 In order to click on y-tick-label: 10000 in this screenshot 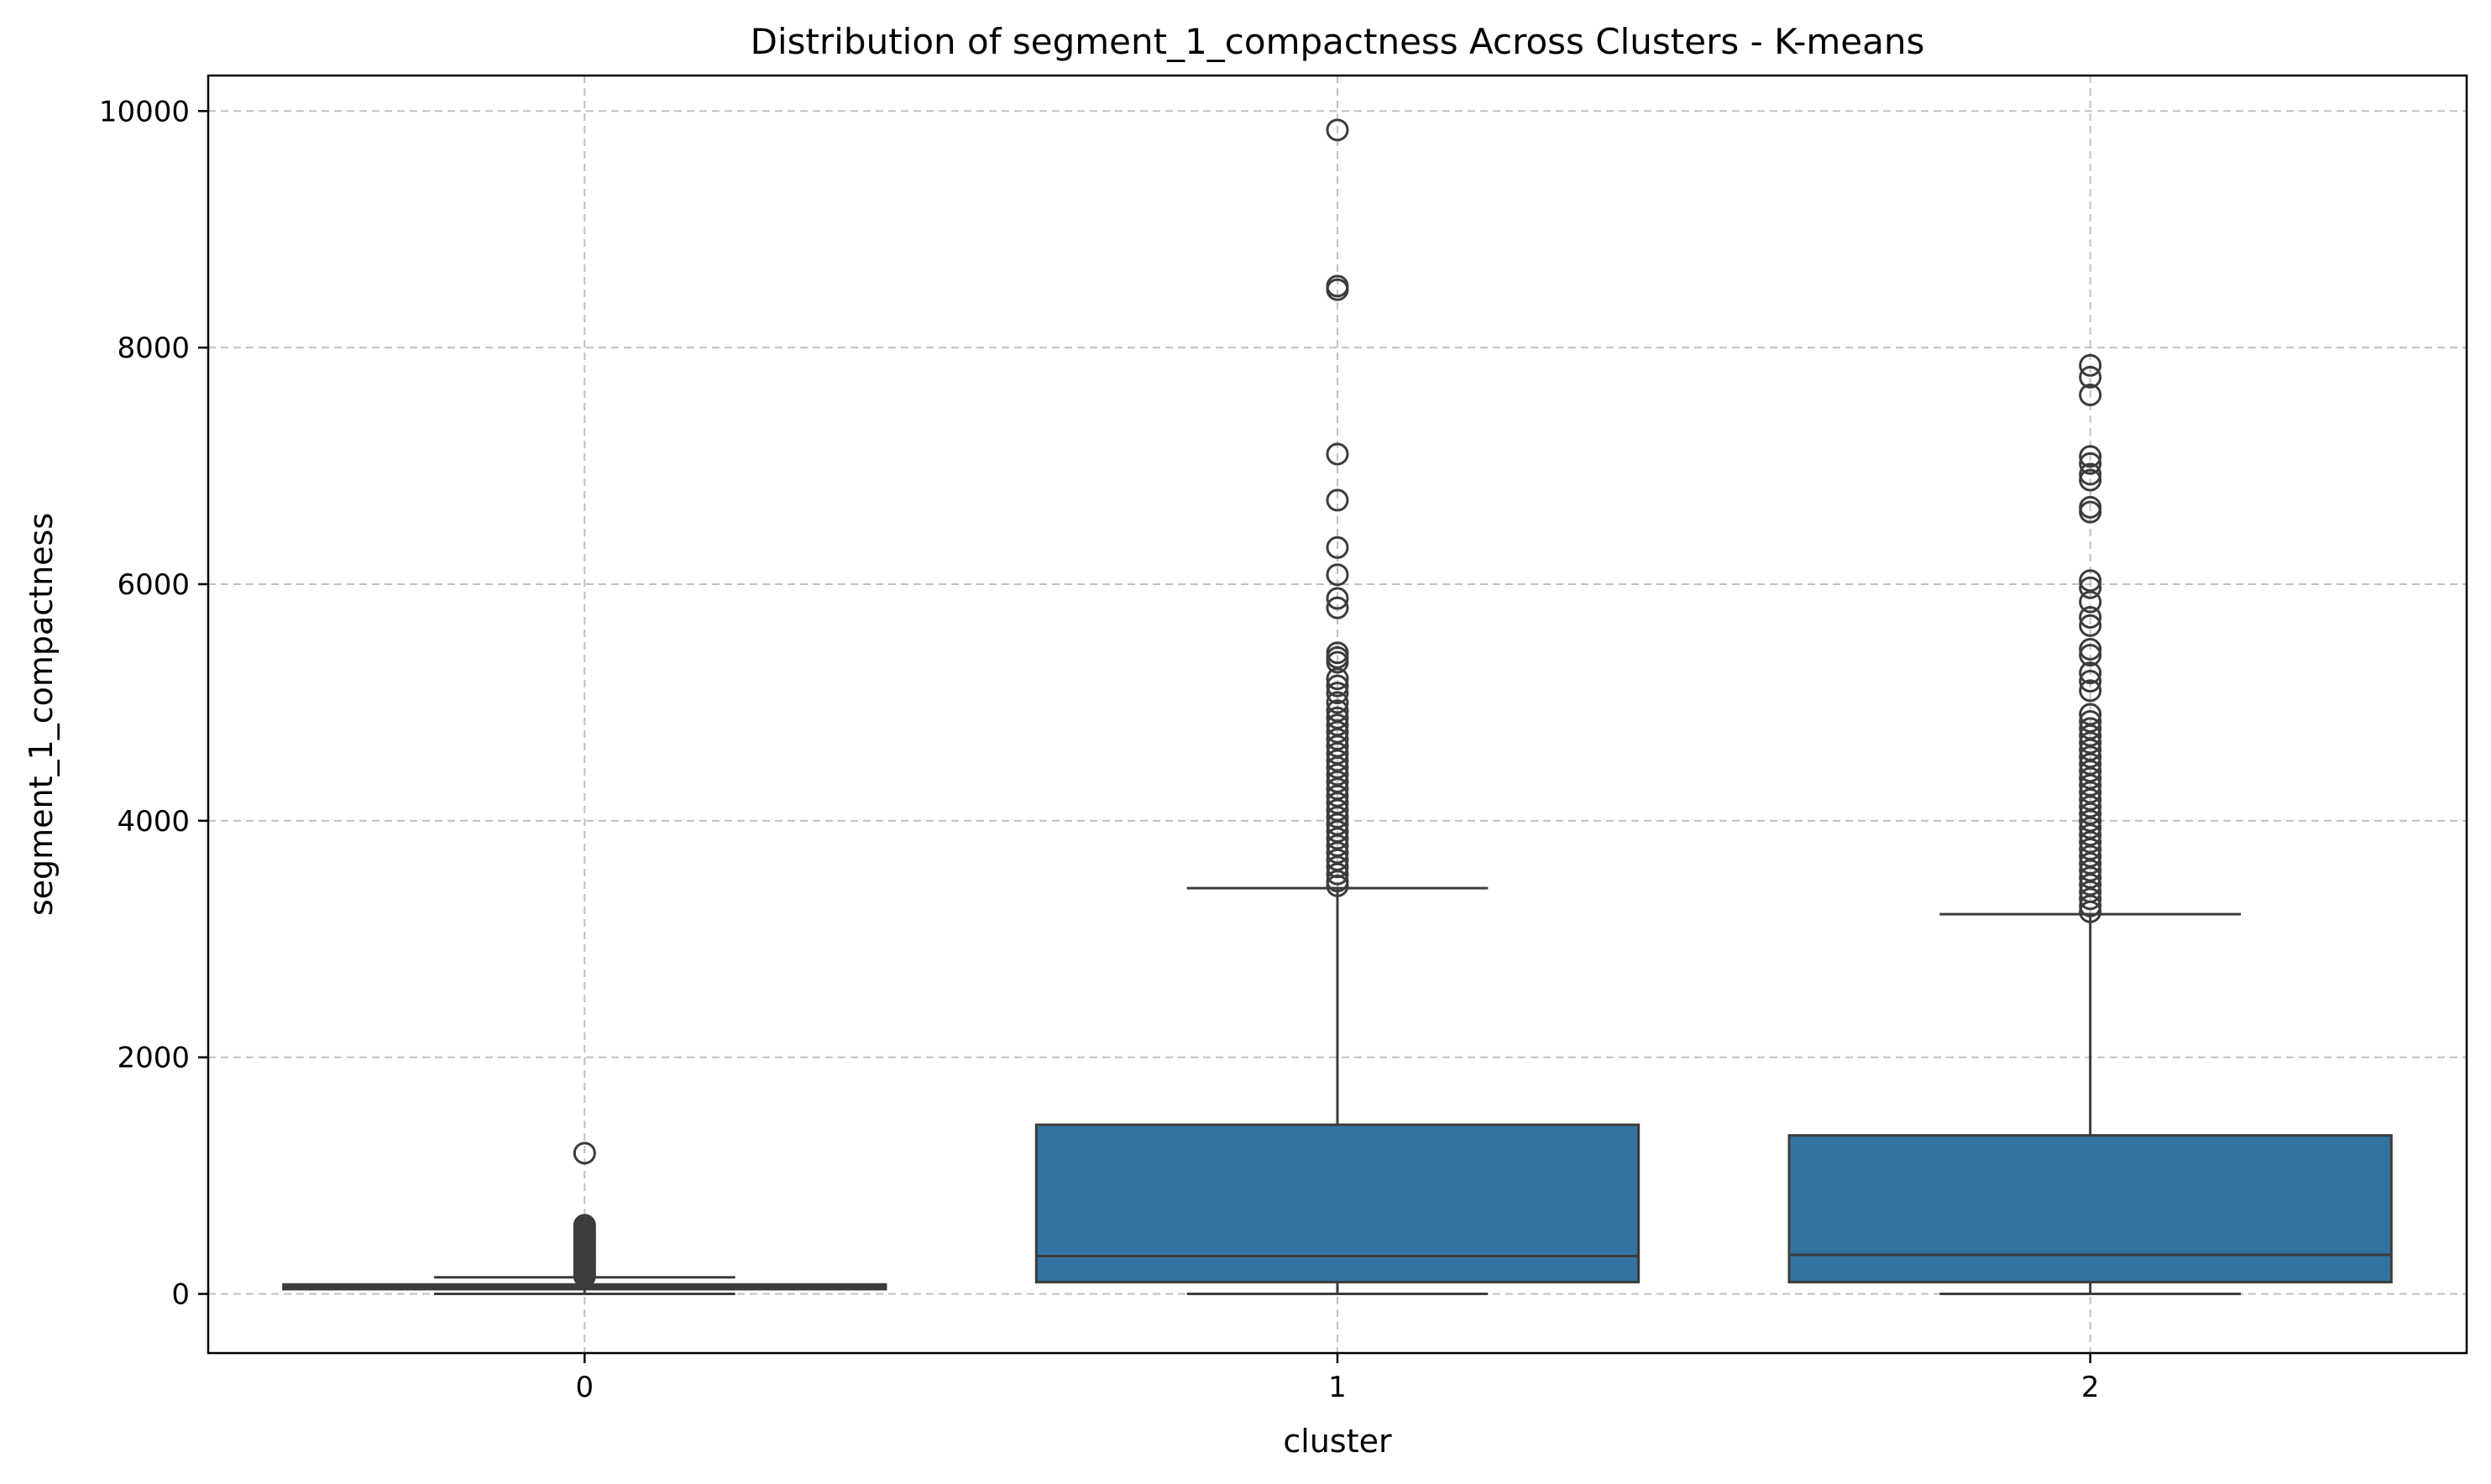, I will do `click(145, 111)`.